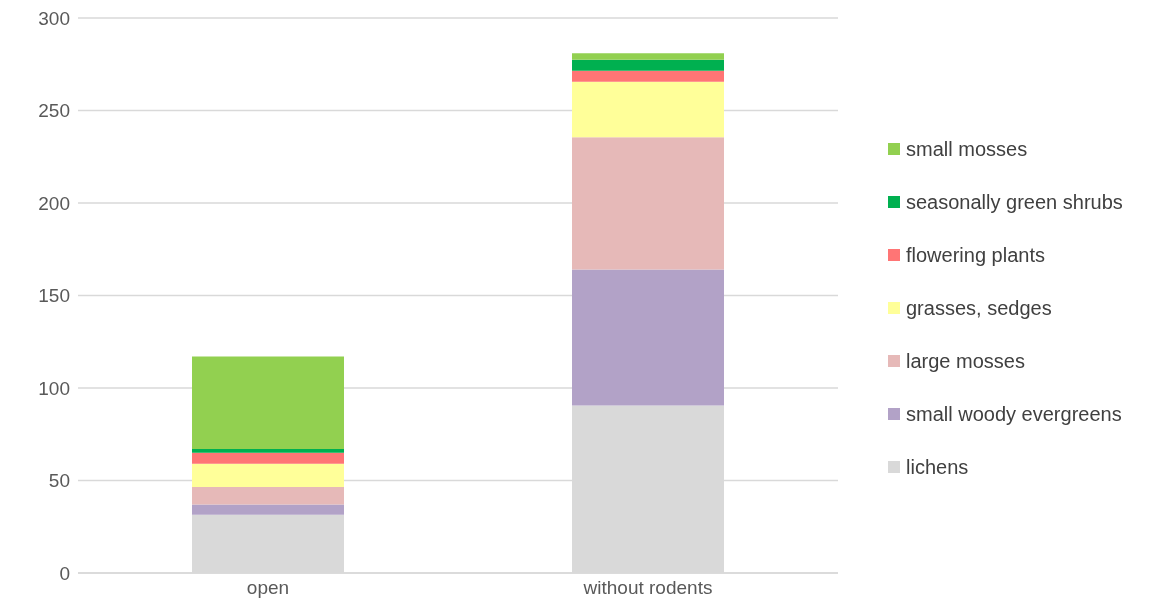 The height and width of the screenshot is (616, 1171). Describe the element at coordinates (965, 361) in the screenshot. I see `legend-label: large mosses` at that location.